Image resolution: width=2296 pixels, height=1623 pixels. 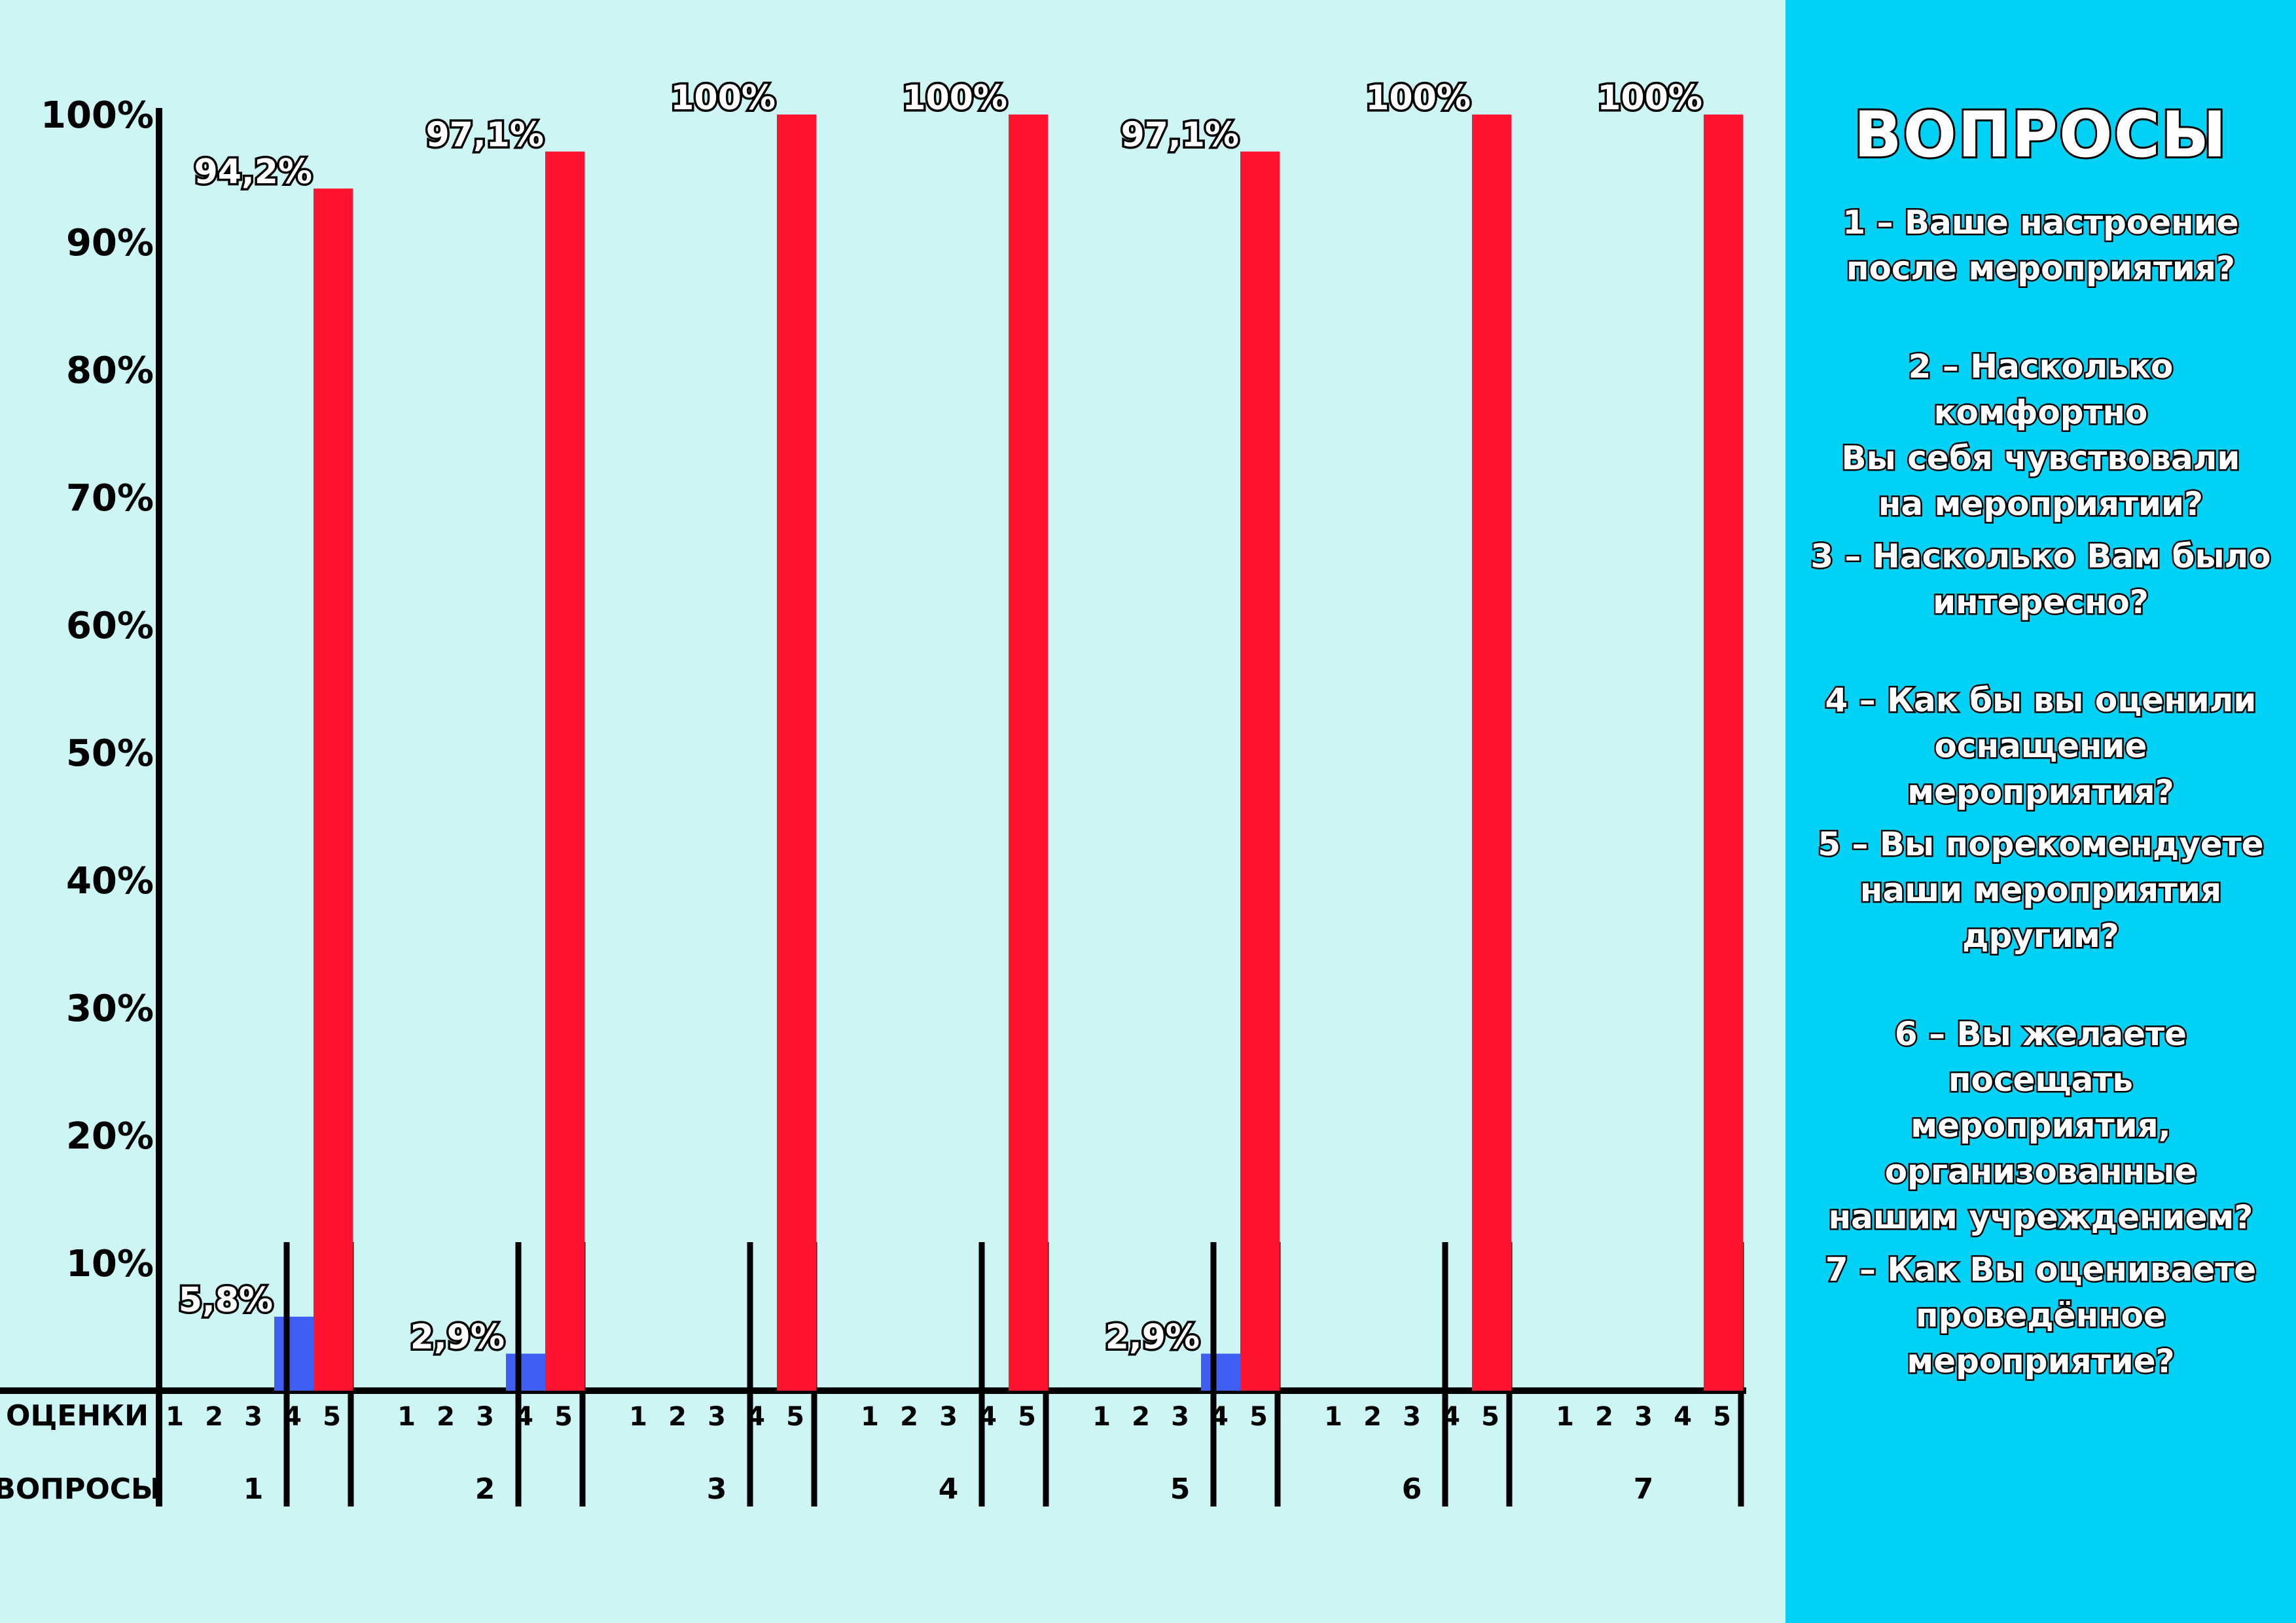 What do you see at coordinates (110, 881) in the screenshot?
I see `y-tick-label: 40%` at bounding box center [110, 881].